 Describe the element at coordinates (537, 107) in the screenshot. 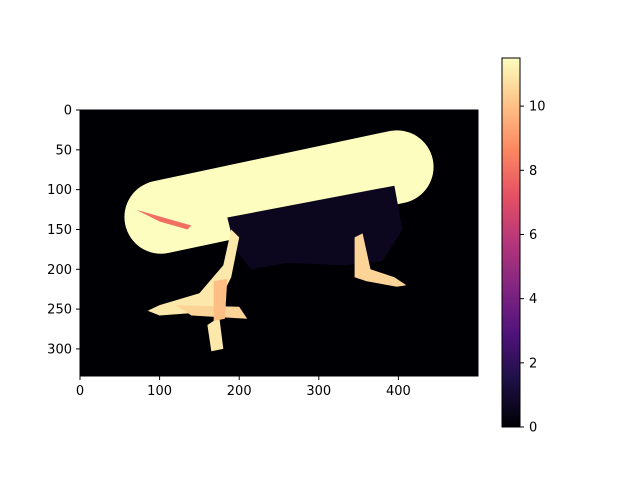

I see `colorbar-tick-label: 10` at that location.